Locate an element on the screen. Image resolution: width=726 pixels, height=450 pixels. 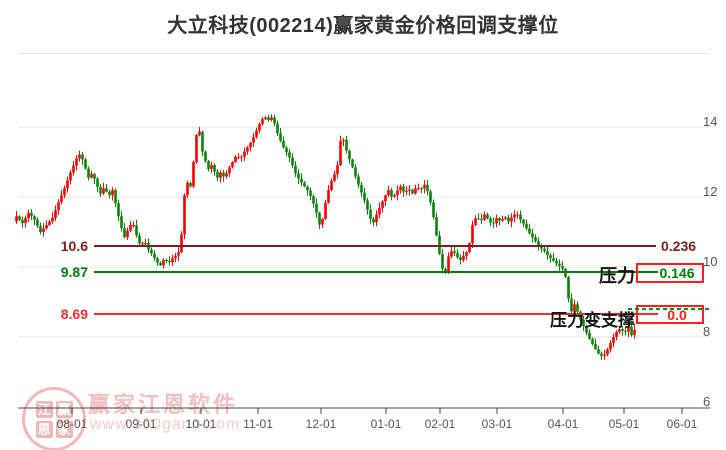
support-value-box: 0.0 is located at coordinates (670, 314).